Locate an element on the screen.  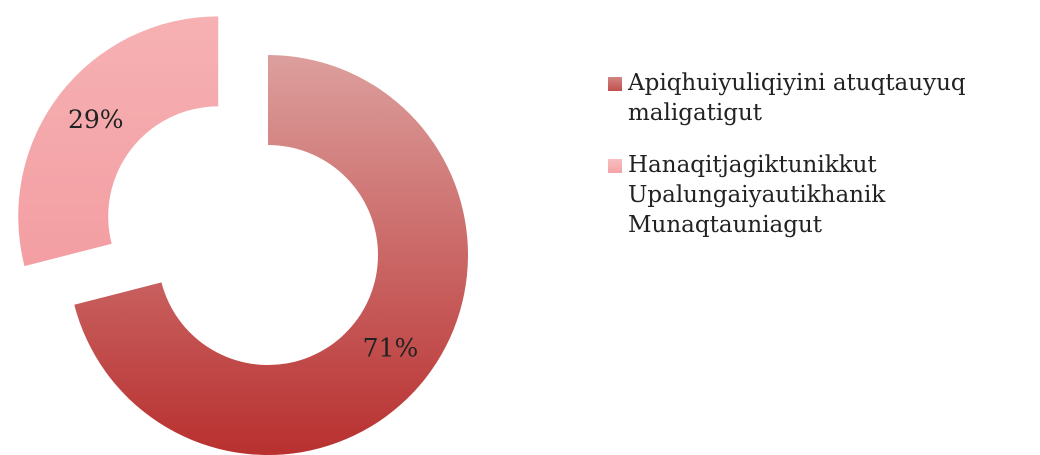
legend-label: Apiqhuiyuliqiyini atuqtauyuq maligatigut is located at coordinates (797, 98).